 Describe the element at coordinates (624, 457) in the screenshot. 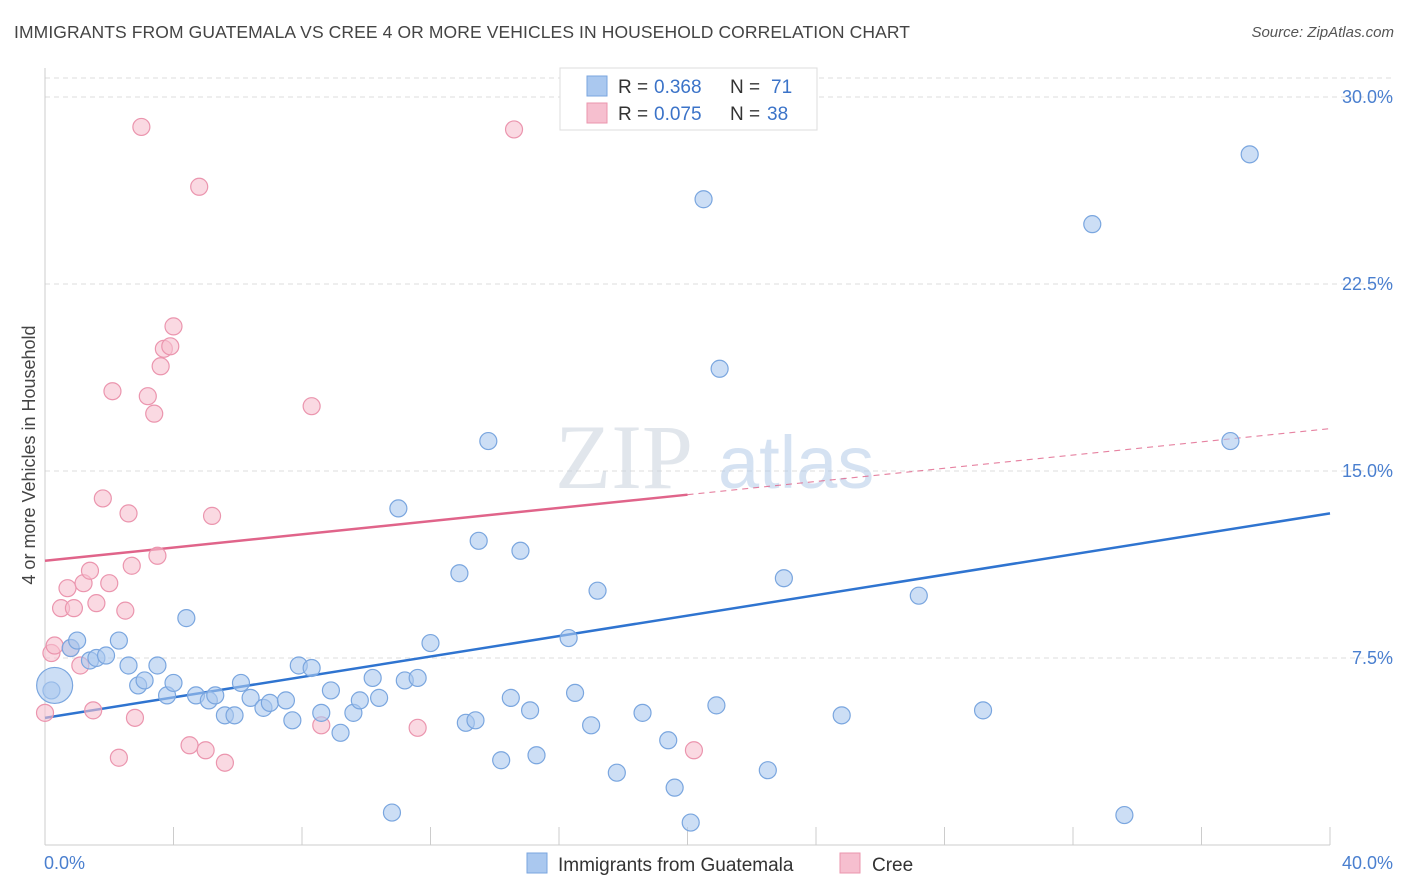

I see `watermark-zip: ZIP` at that location.